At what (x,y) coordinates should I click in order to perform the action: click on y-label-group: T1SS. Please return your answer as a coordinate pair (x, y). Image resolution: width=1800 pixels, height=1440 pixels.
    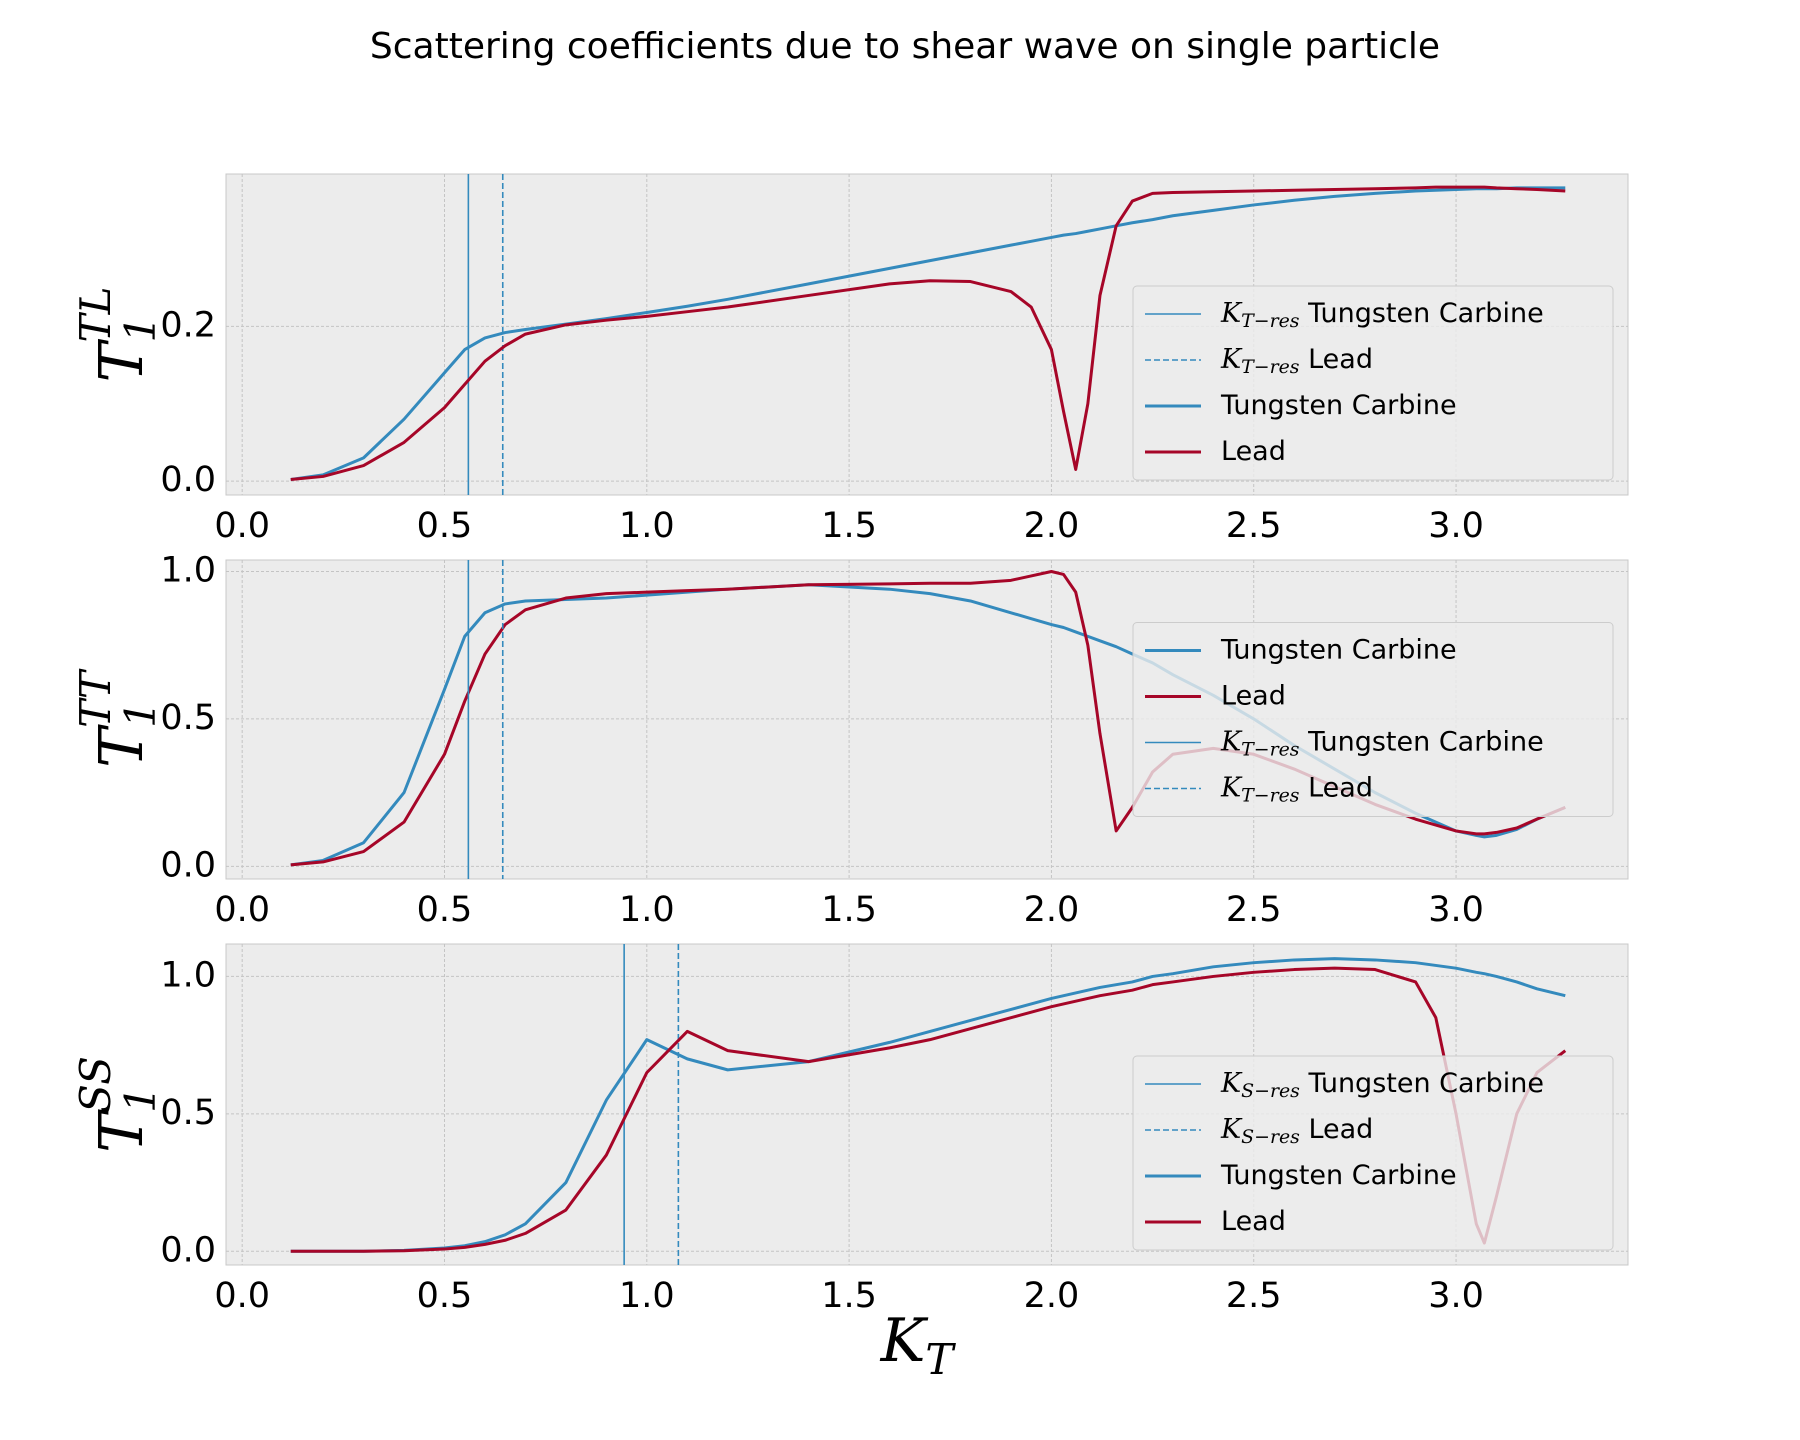
    Looking at the image, I should click on (118, 1104).